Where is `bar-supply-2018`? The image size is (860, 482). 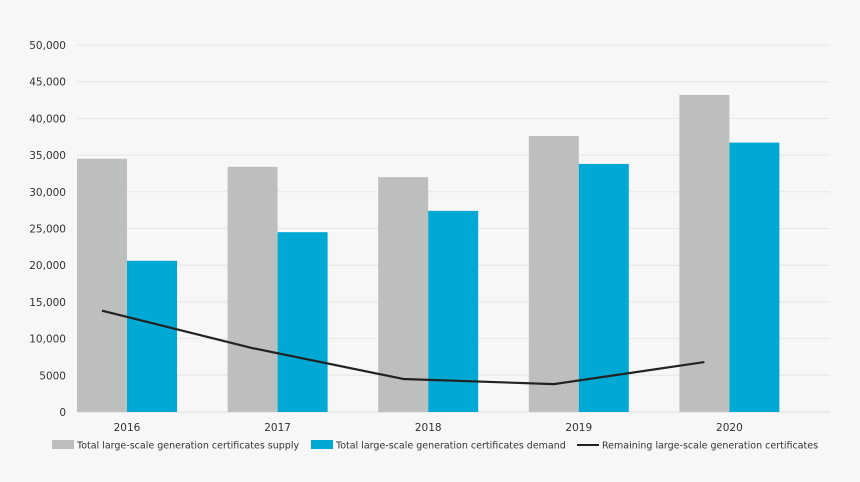
bar-supply-2018 is located at coordinates (403, 294).